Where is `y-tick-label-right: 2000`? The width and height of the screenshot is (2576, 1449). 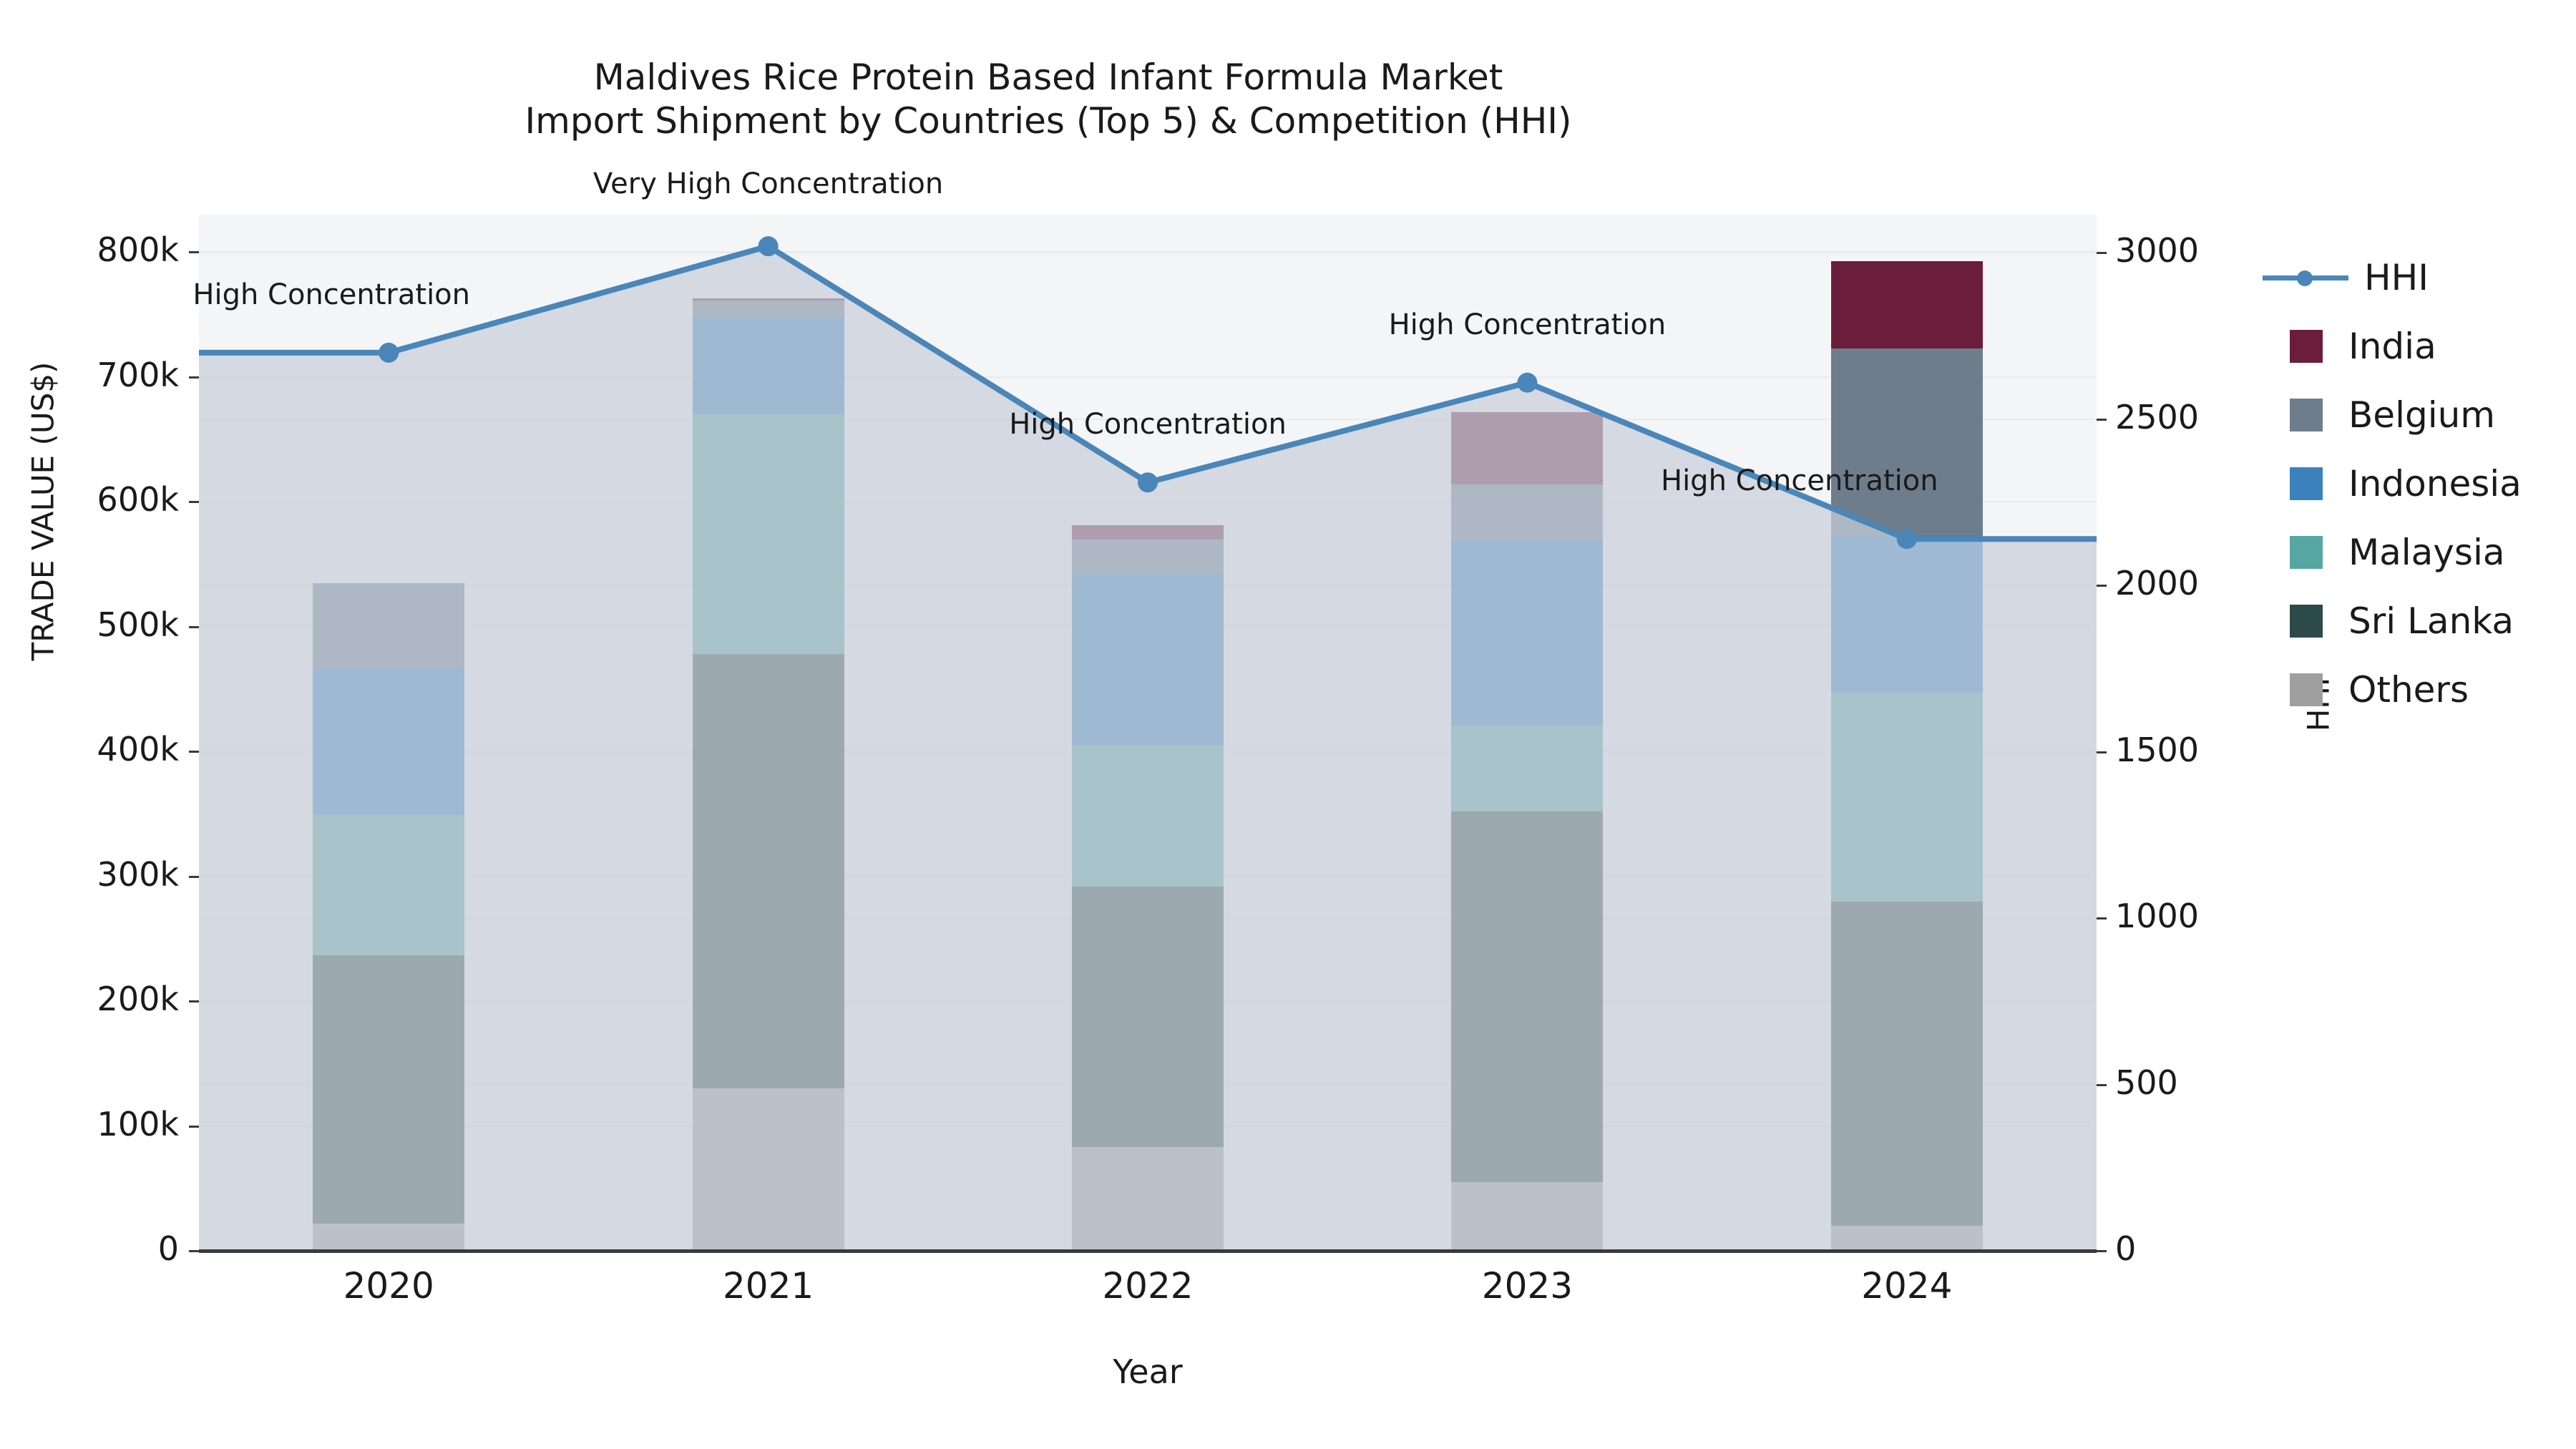
y-tick-label-right: 2000 is located at coordinates (2157, 583).